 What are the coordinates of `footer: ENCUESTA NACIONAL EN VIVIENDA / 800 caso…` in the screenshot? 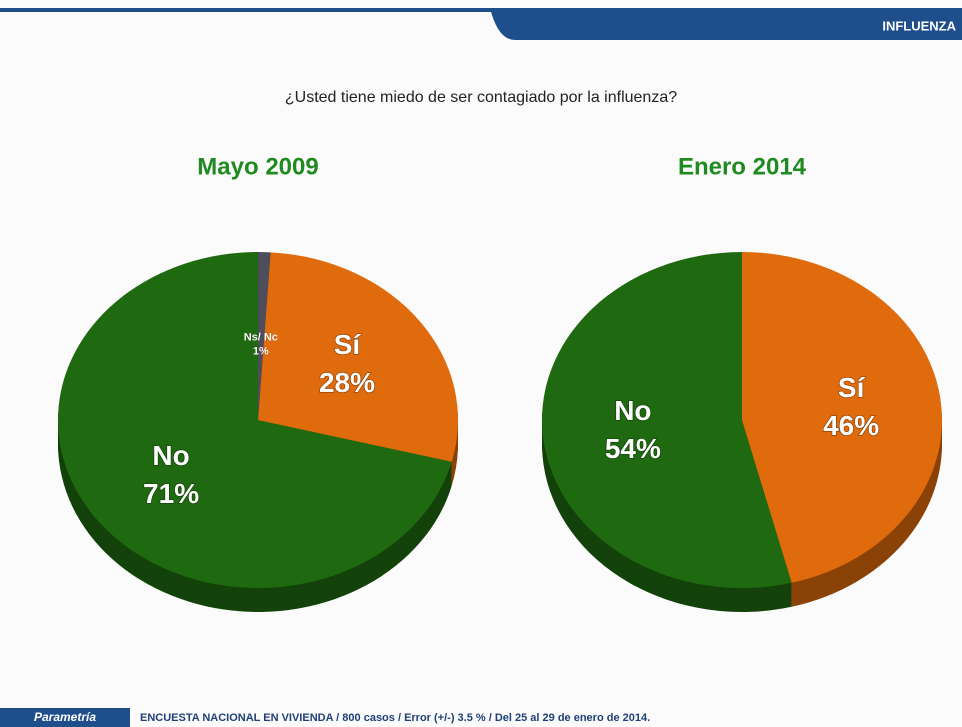 It's located at (395, 718).